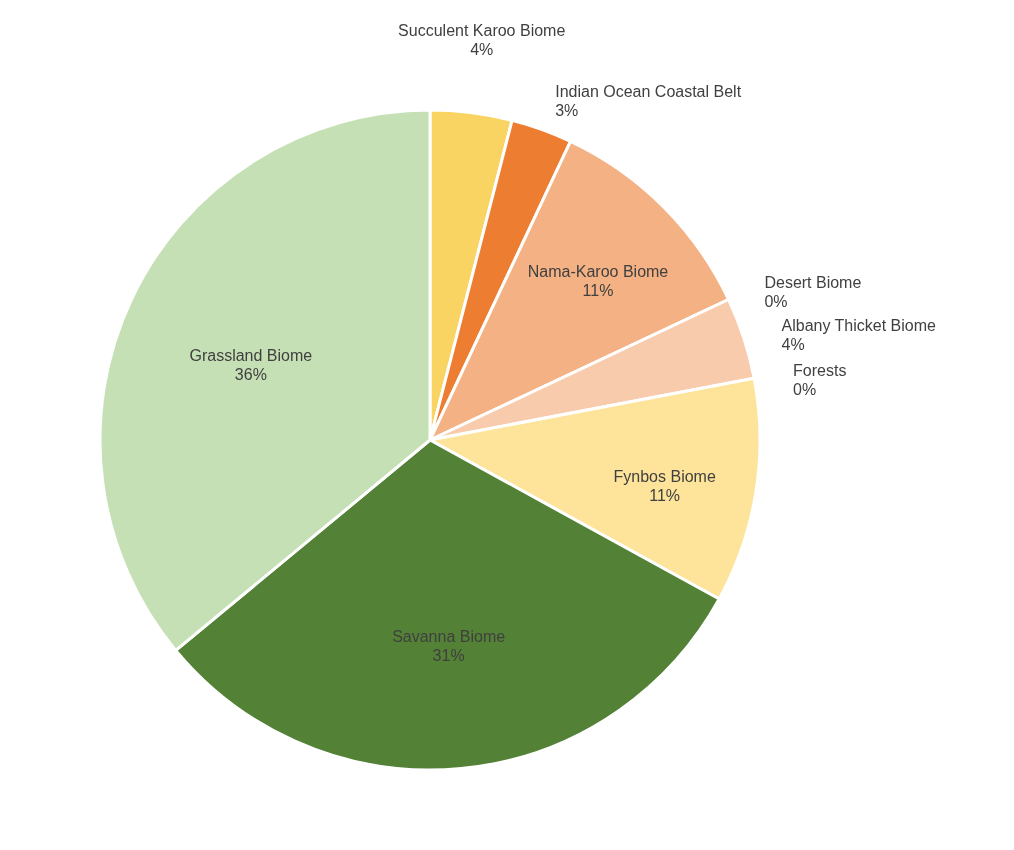 This screenshot has height=850, width=1014. Describe the element at coordinates (820, 370) in the screenshot. I see `category-label: Forests` at that location.